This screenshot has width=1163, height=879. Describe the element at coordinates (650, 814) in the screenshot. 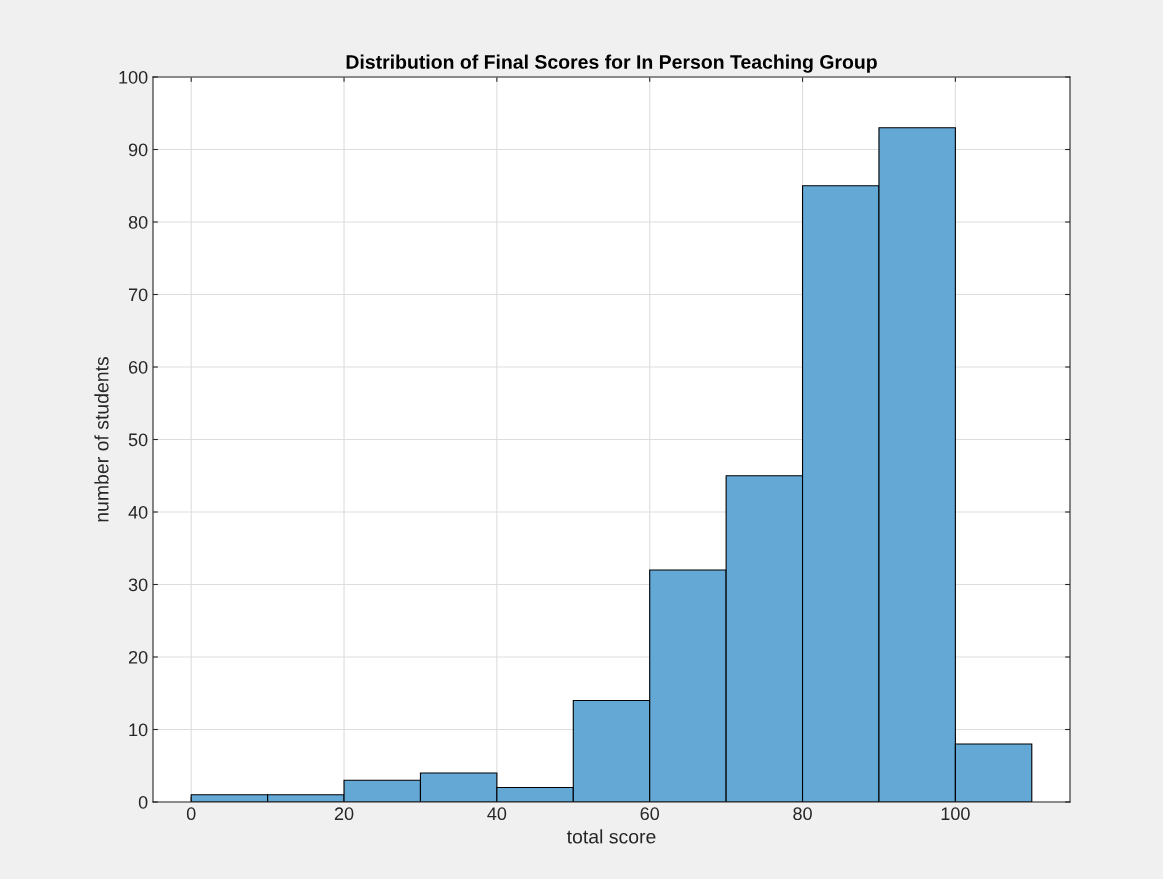

I see `x-tick-label: 60` at that location.